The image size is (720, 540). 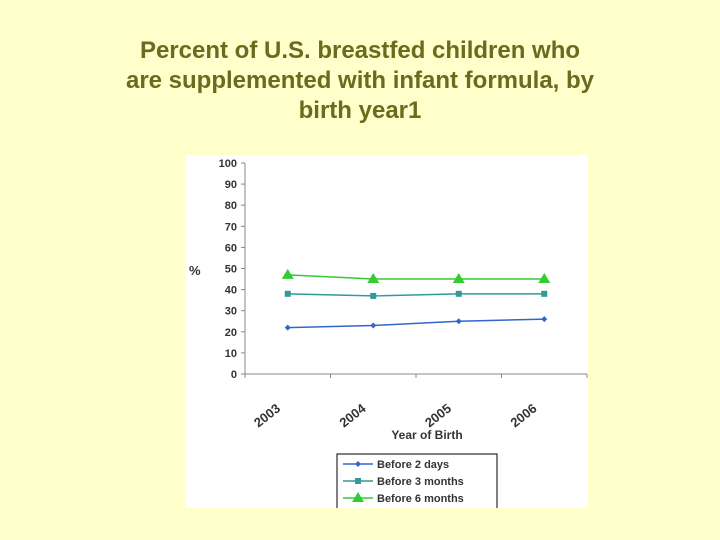 I want to click on x-tick-label: 2006, so click(x=523, y=416).